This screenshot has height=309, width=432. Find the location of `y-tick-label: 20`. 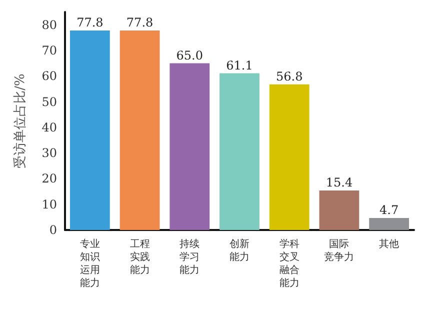

y-tick-label: 20 is located at coordinates (49, 179).